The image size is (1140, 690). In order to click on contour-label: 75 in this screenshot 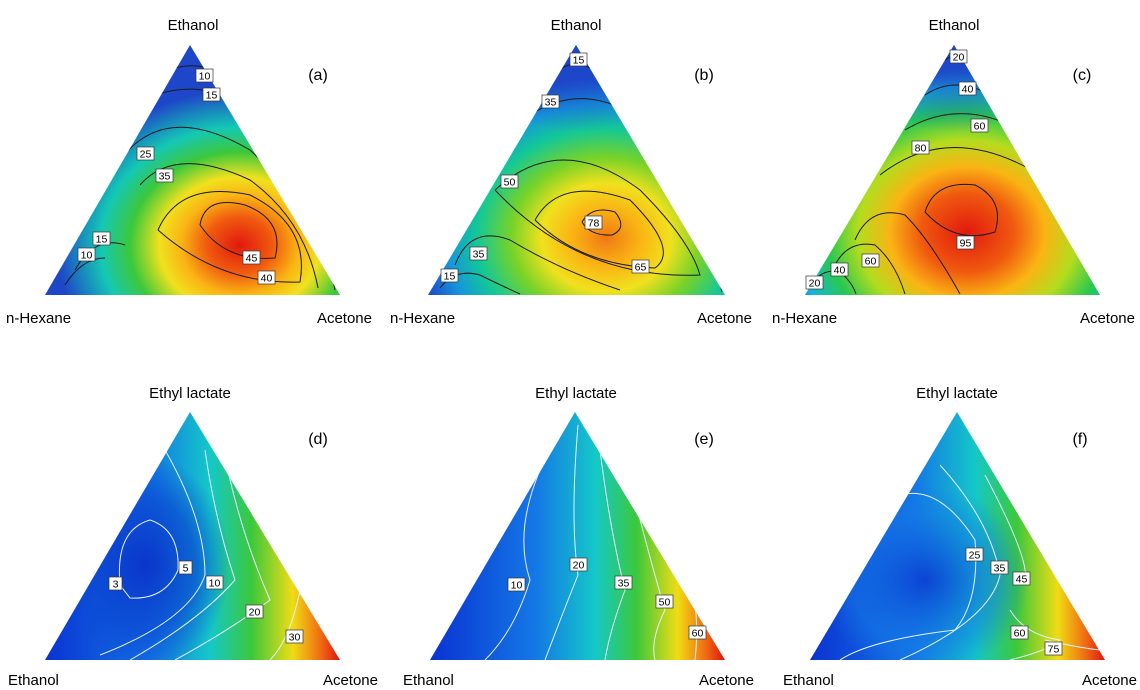, I will do `click(1054, 650)`.